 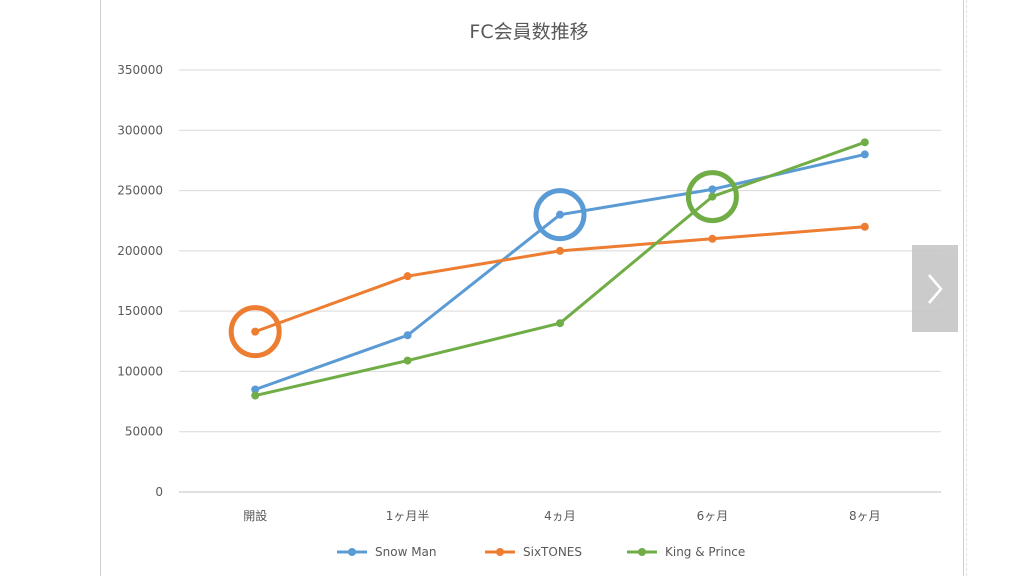 What do you see at coordinates (159, 492) in the screenshot?
I see `y-tick-label: 0` at bounding box center [159, 492].